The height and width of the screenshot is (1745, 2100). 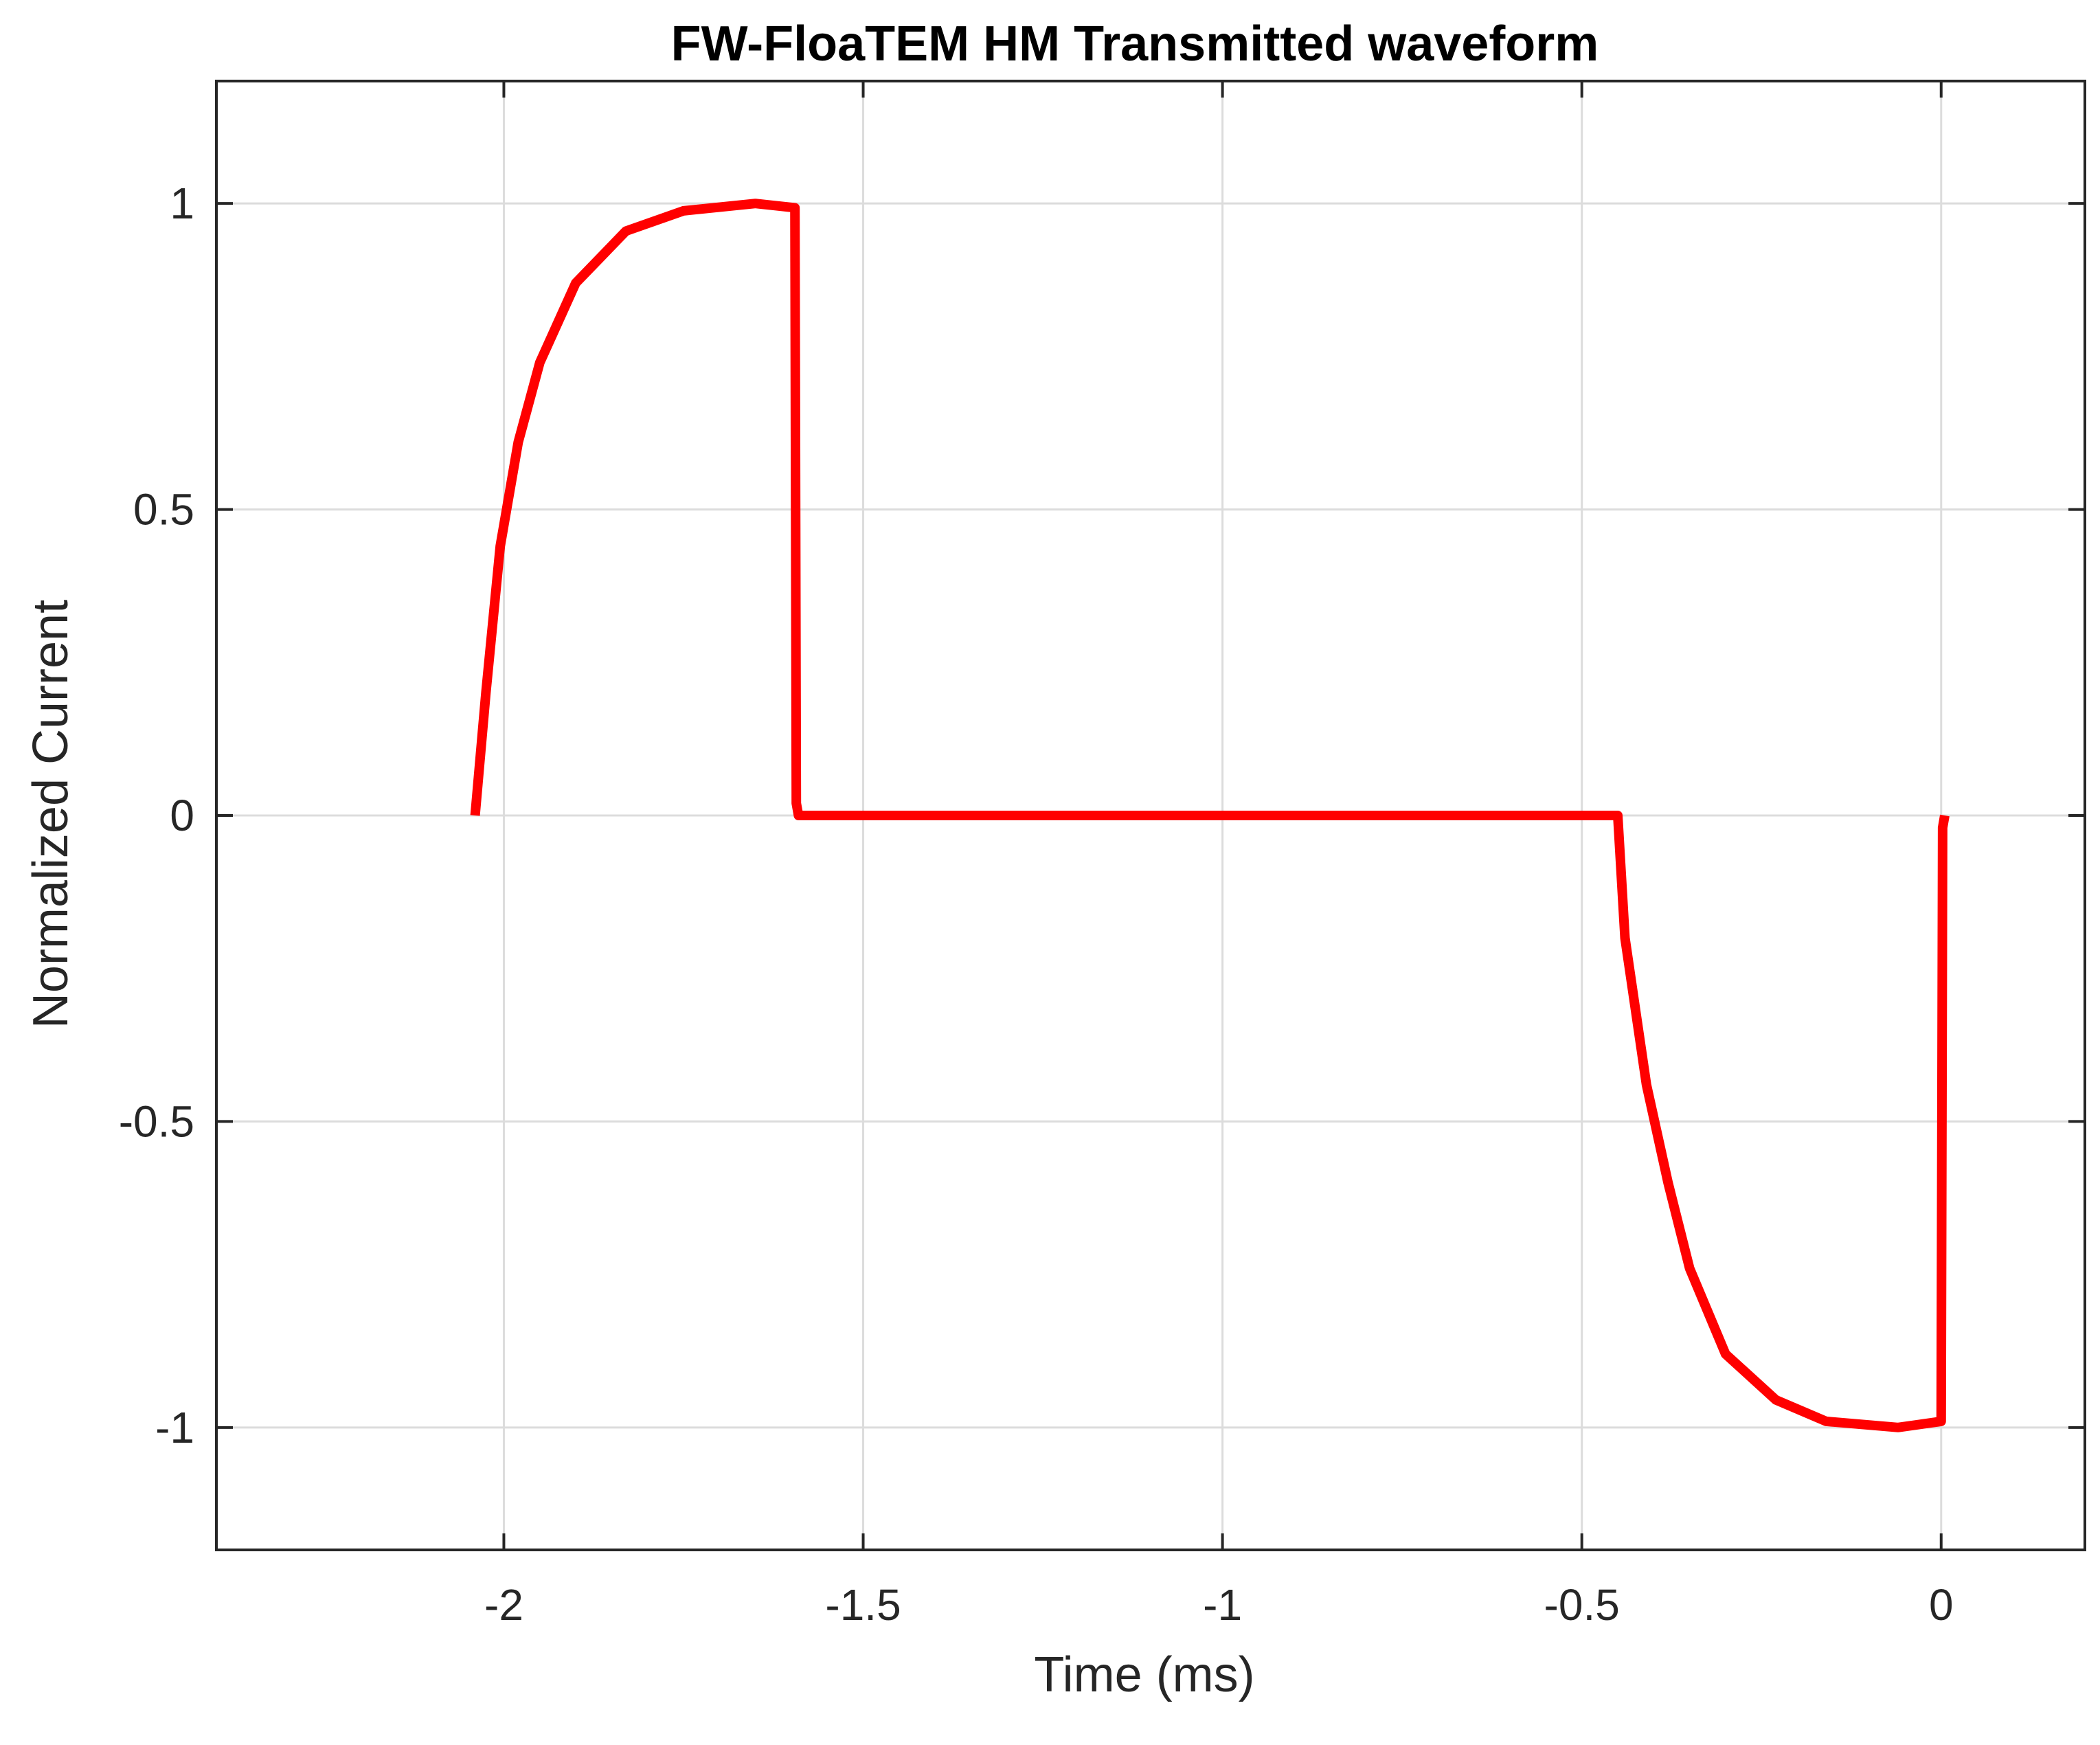 I want to click on y-tick-label: 1, so click(x=182, y=204).